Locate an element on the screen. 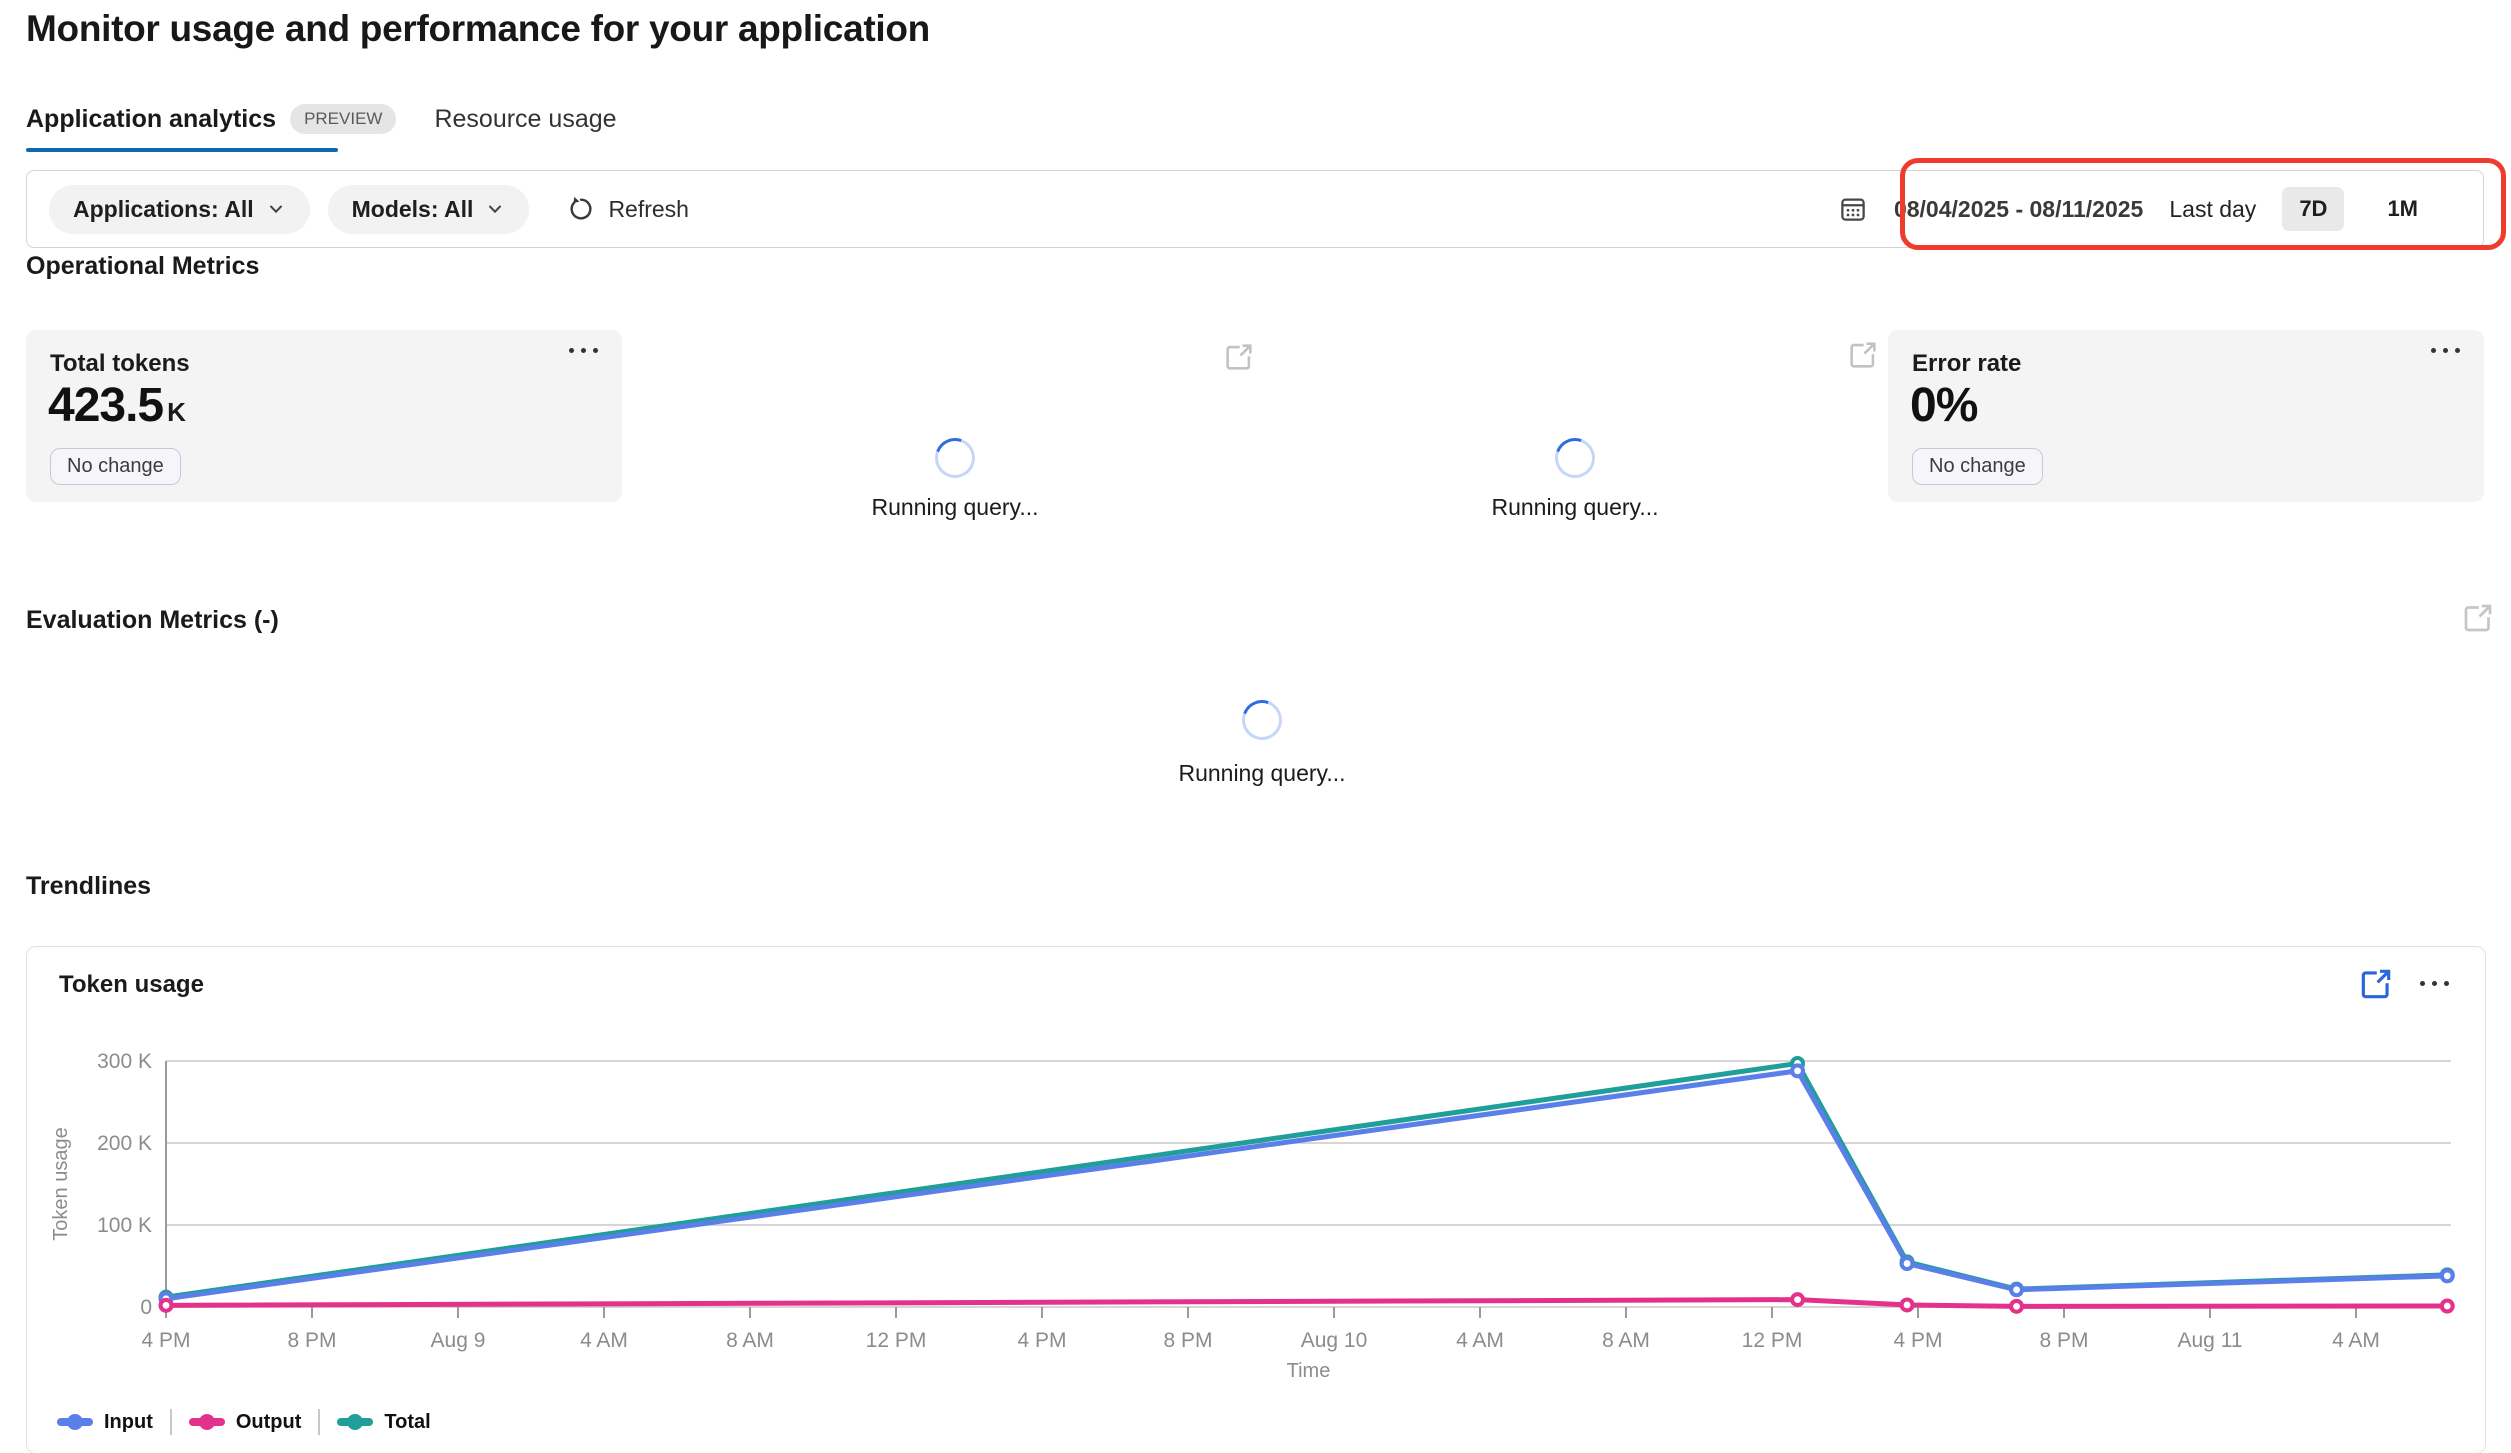  evaluation-metrics-heading: Evaluation Metrics (-) is located at coordinates (152, 620).